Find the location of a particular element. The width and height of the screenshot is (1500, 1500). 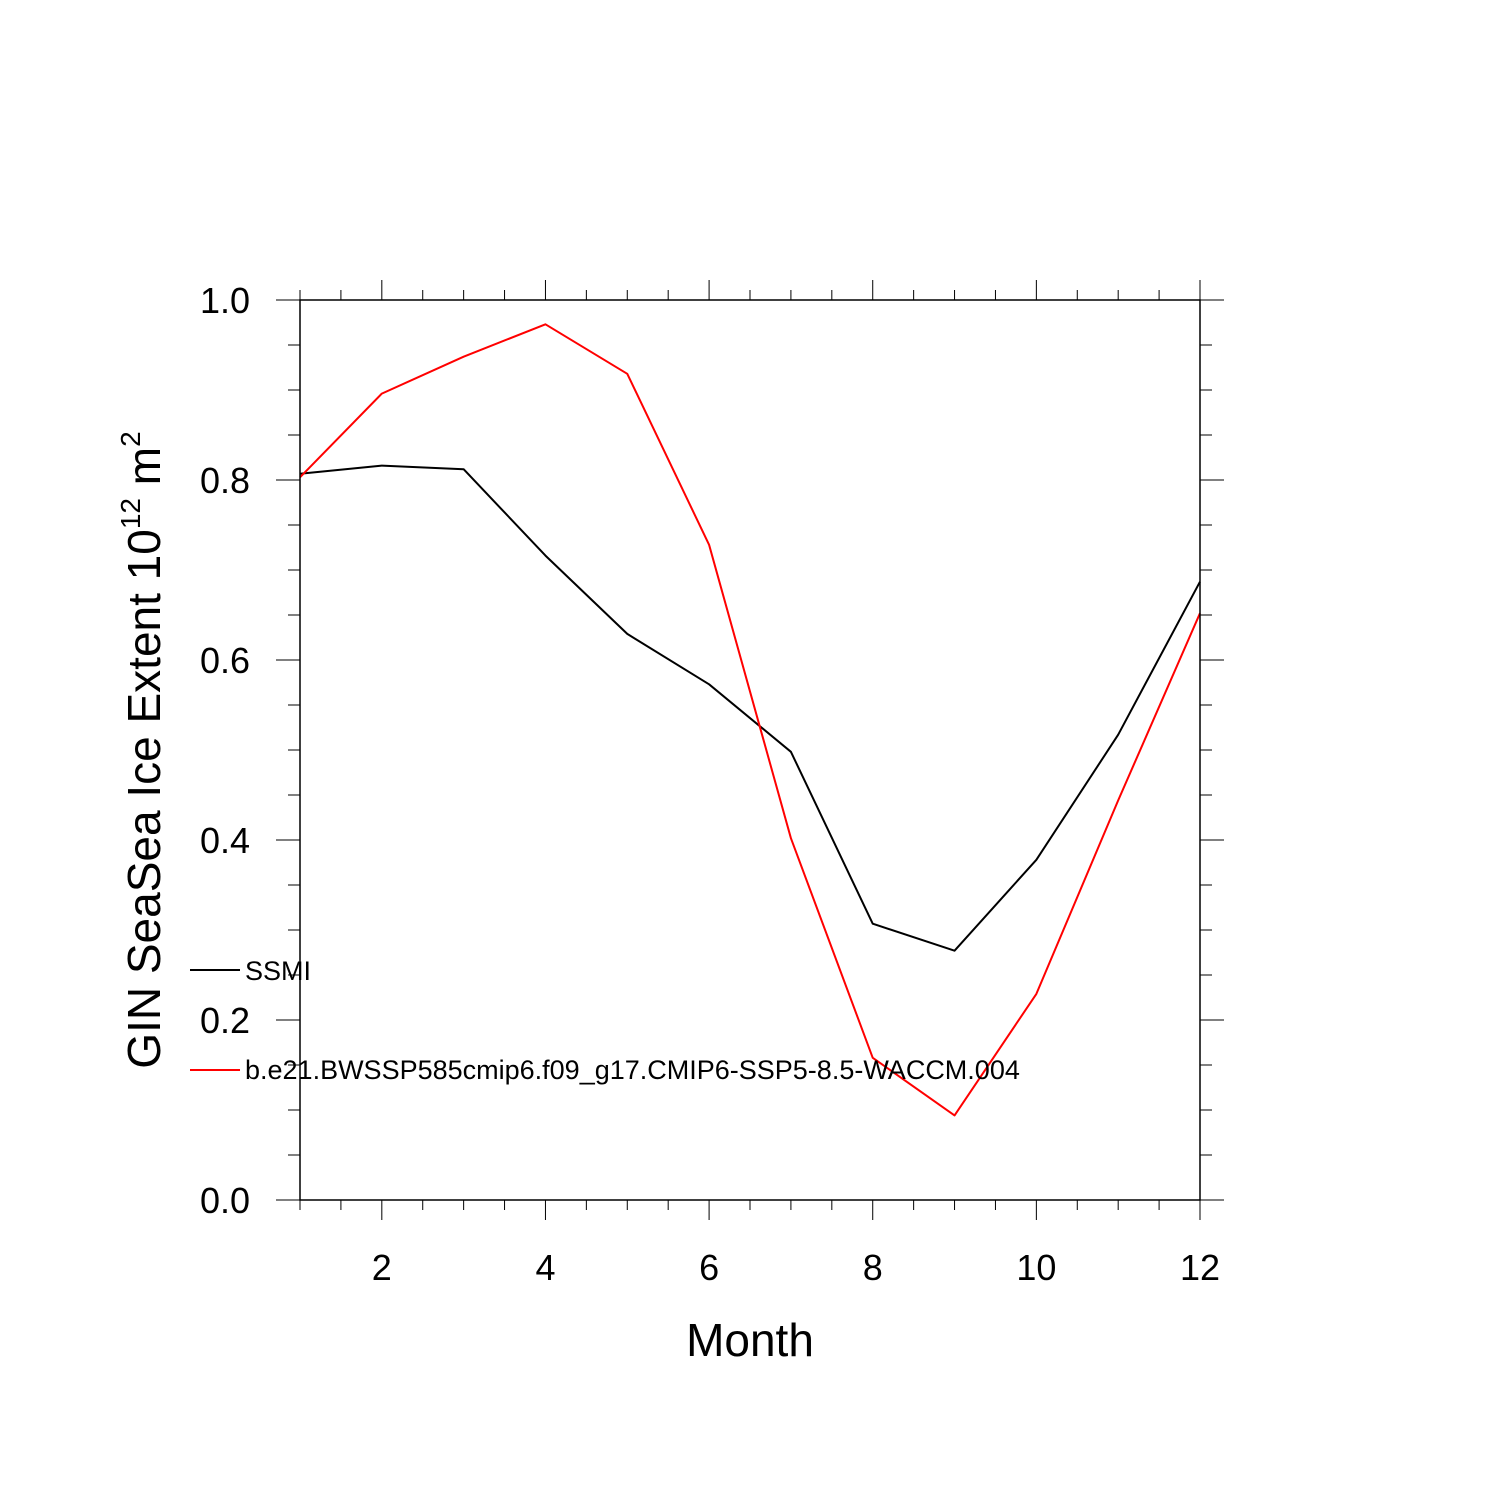

y-tick-labels: 0.0 0.2 0.4 0.6 0.8 1.0 is located at coordinates (225, 750).